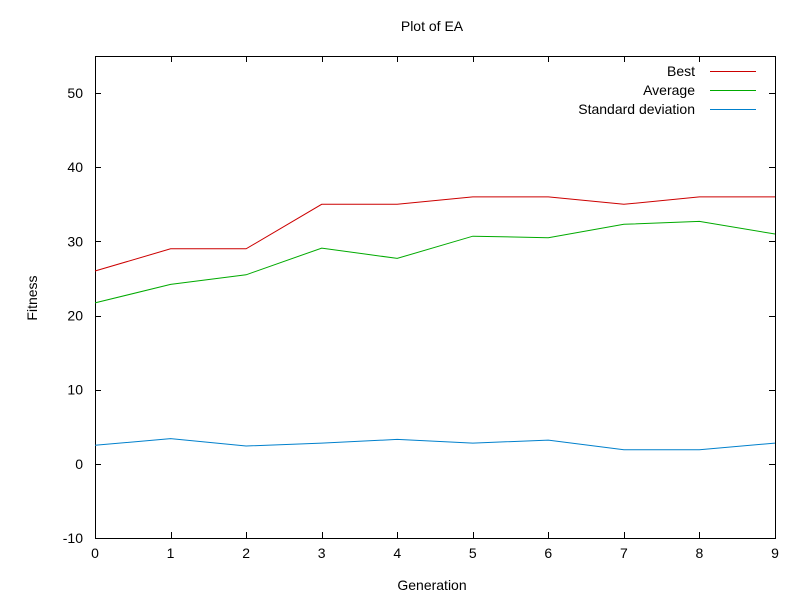 Image resolution: width=800 pixels, height=600 pixels. Describe the element at coordinates (624, 553) in the screenshot. I see `x-tick-label: 7` at that location.